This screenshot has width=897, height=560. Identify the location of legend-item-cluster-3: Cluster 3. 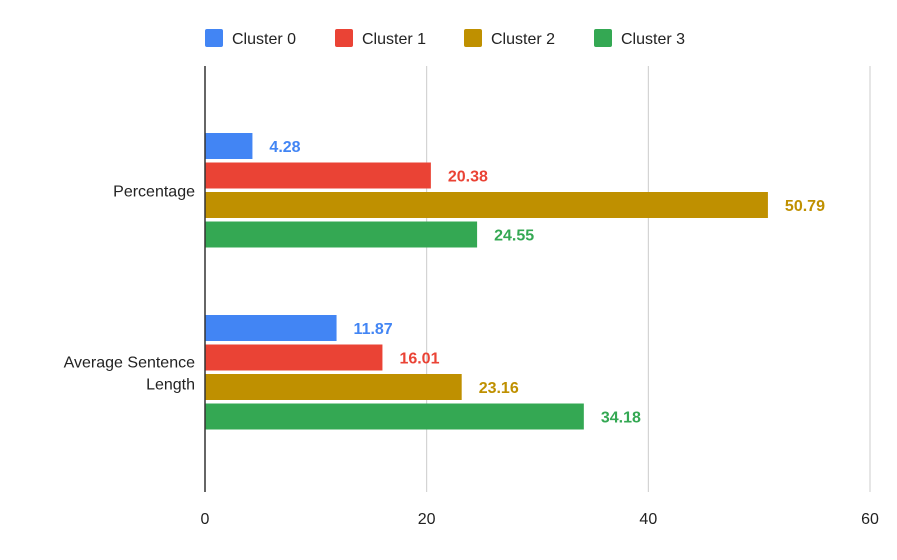
(639, 38).